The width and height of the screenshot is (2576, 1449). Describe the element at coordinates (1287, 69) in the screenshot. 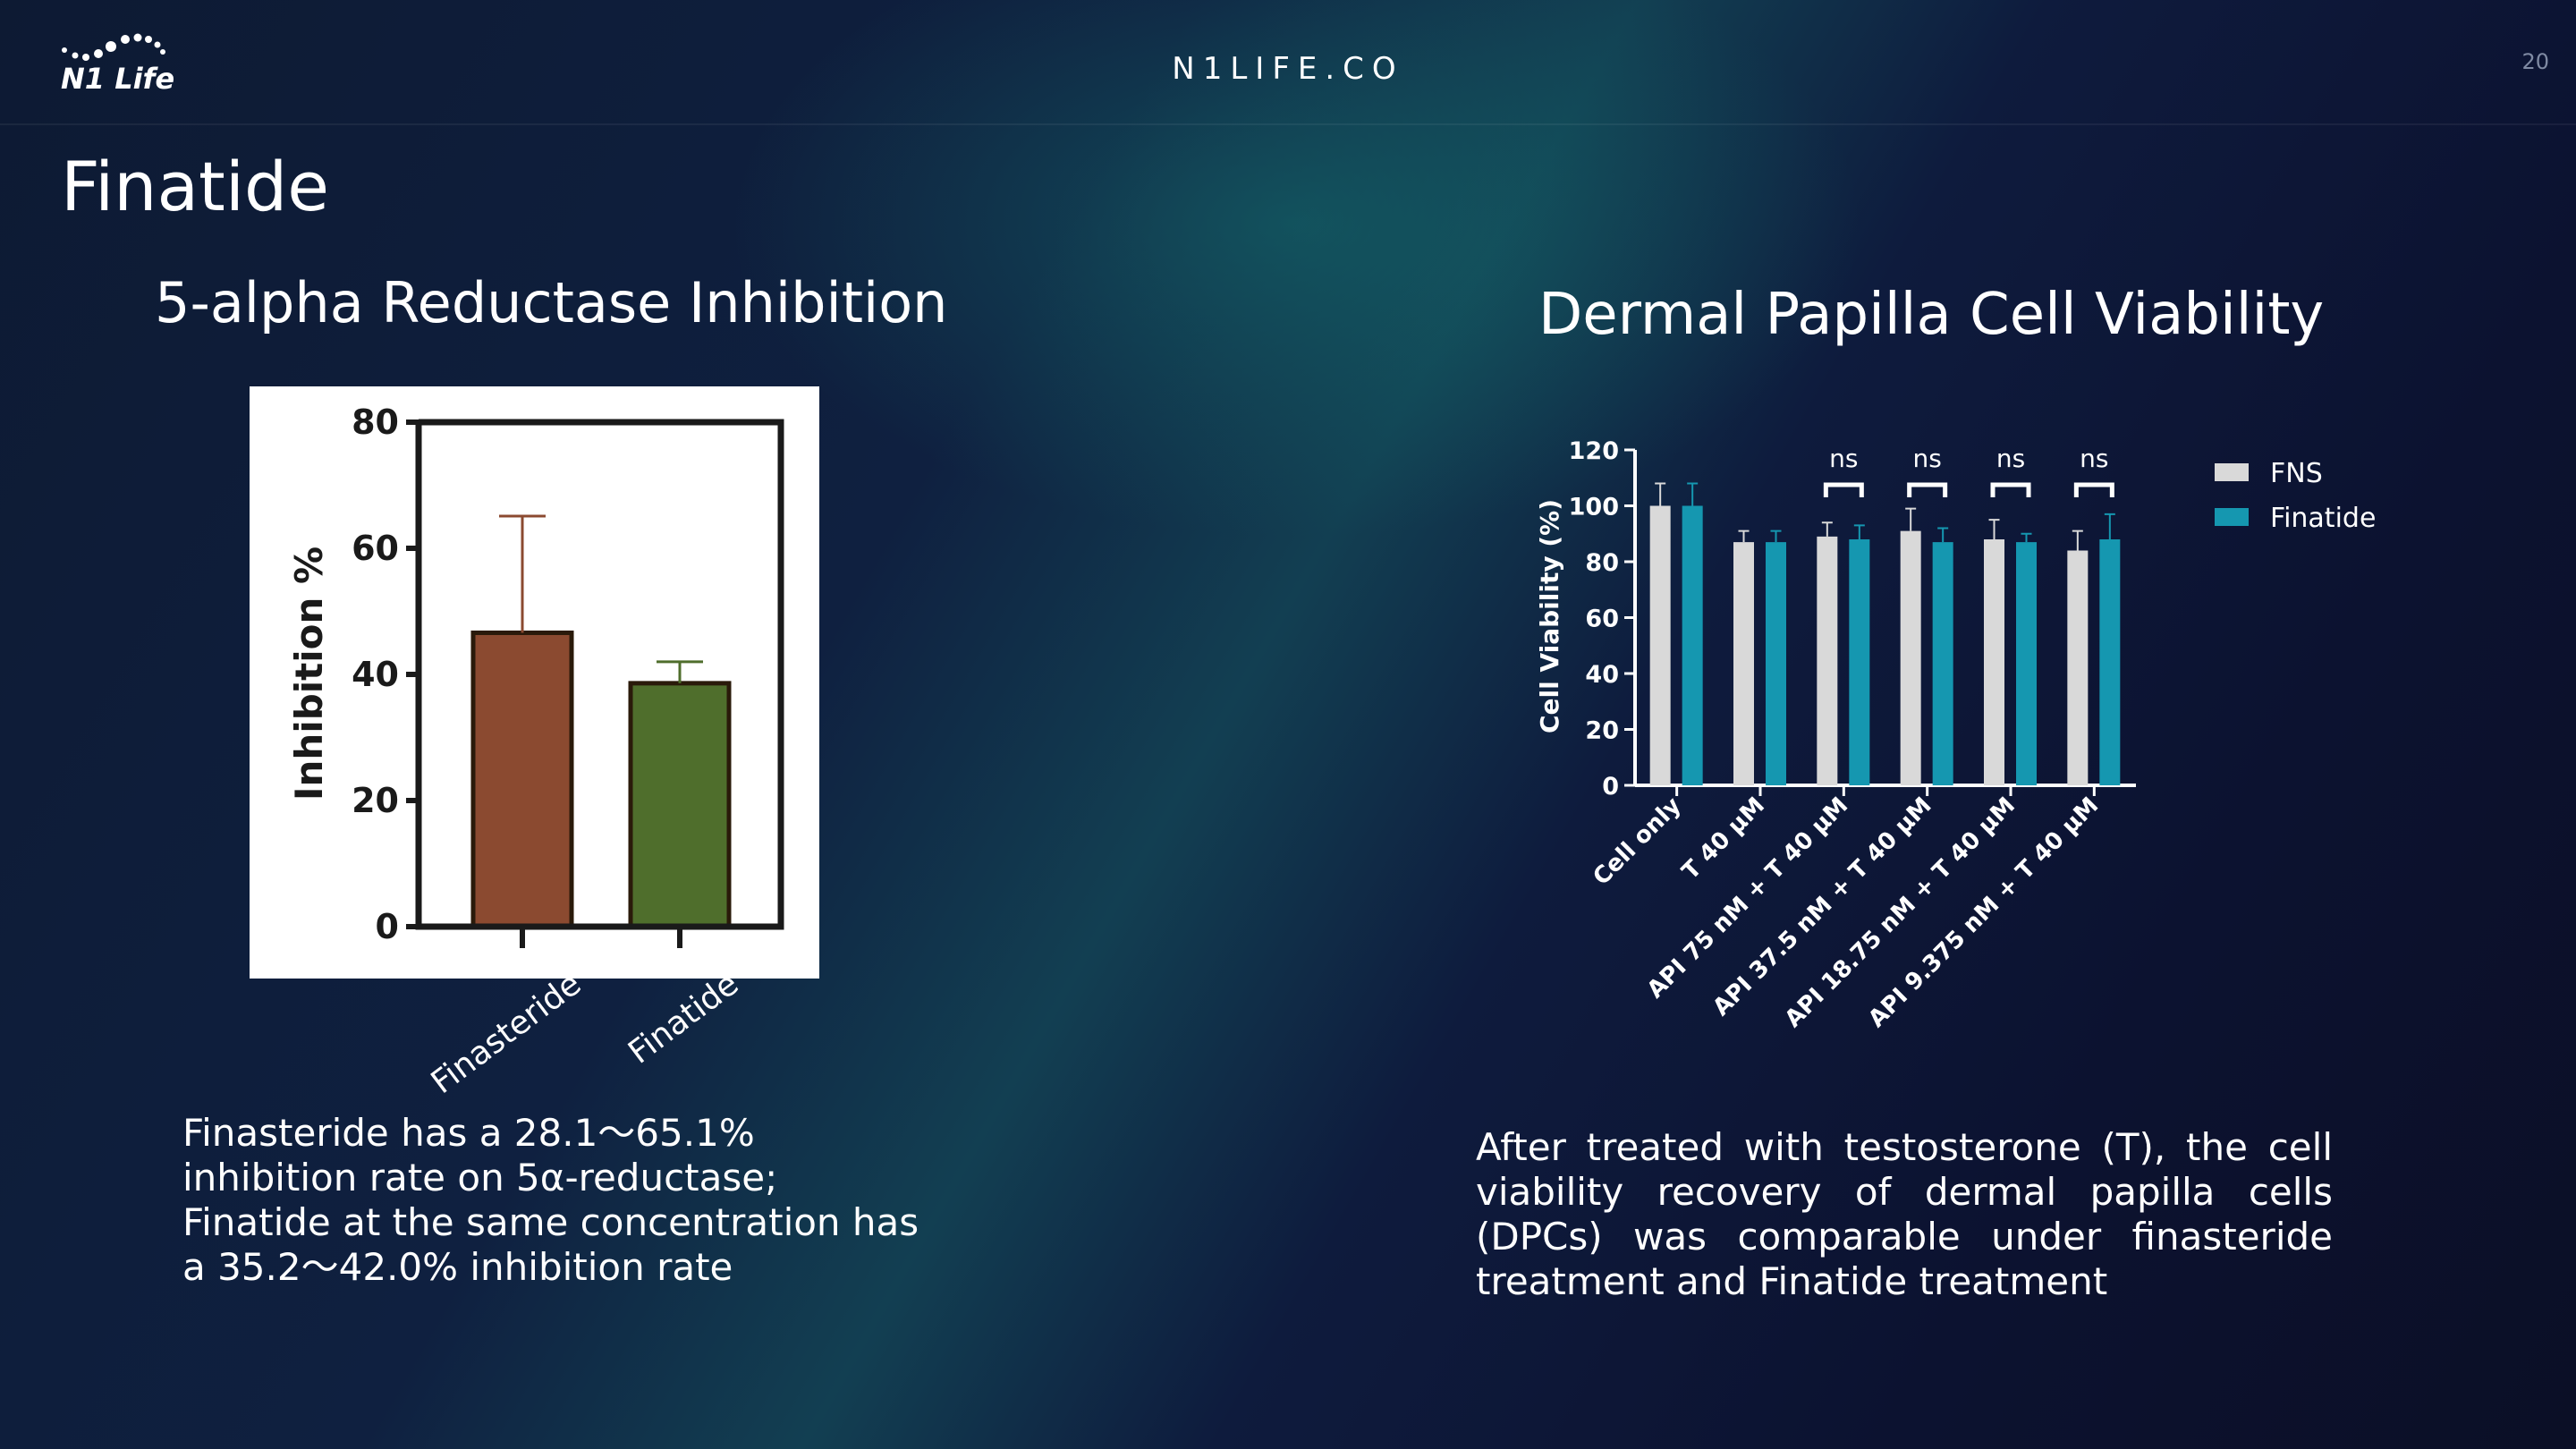

I see `site-name: N1LIFE.CO` at that location.